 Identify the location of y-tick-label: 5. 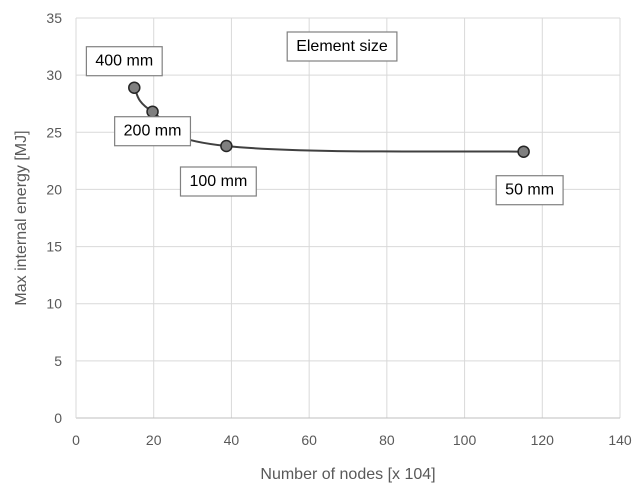
(58, 361).